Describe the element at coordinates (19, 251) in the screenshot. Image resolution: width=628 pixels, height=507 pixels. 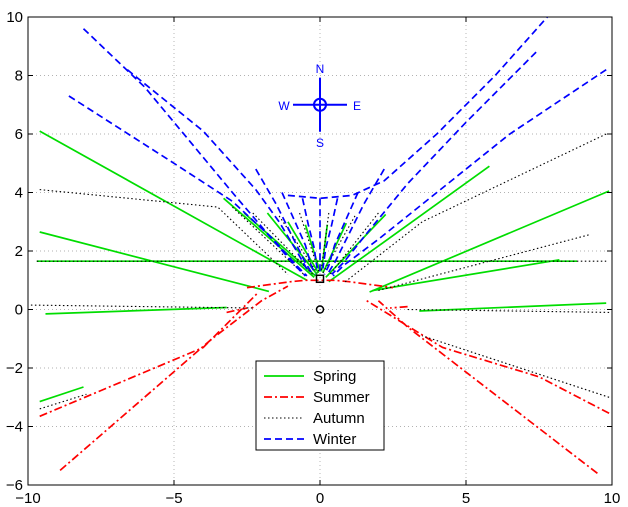
I see `y-tick-label: 2` at that location.